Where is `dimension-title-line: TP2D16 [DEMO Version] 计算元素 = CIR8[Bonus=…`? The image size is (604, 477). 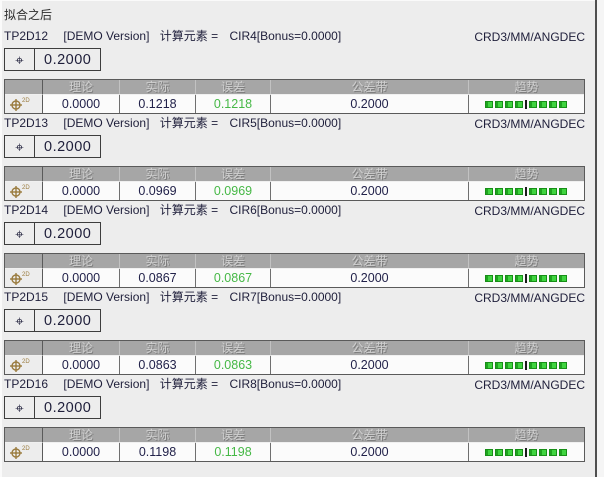
dimension-title-line: TP2D16 [DEMO Version] 计算元素 = CIR8[Bonus=… is located at coordinates (294, 384).